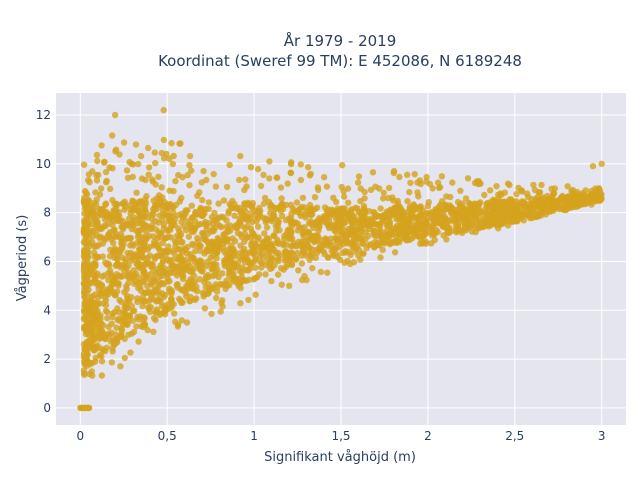 This screenshot has width=640, height=484. I want to click on y-tick-label: 0, so click(47, 408).